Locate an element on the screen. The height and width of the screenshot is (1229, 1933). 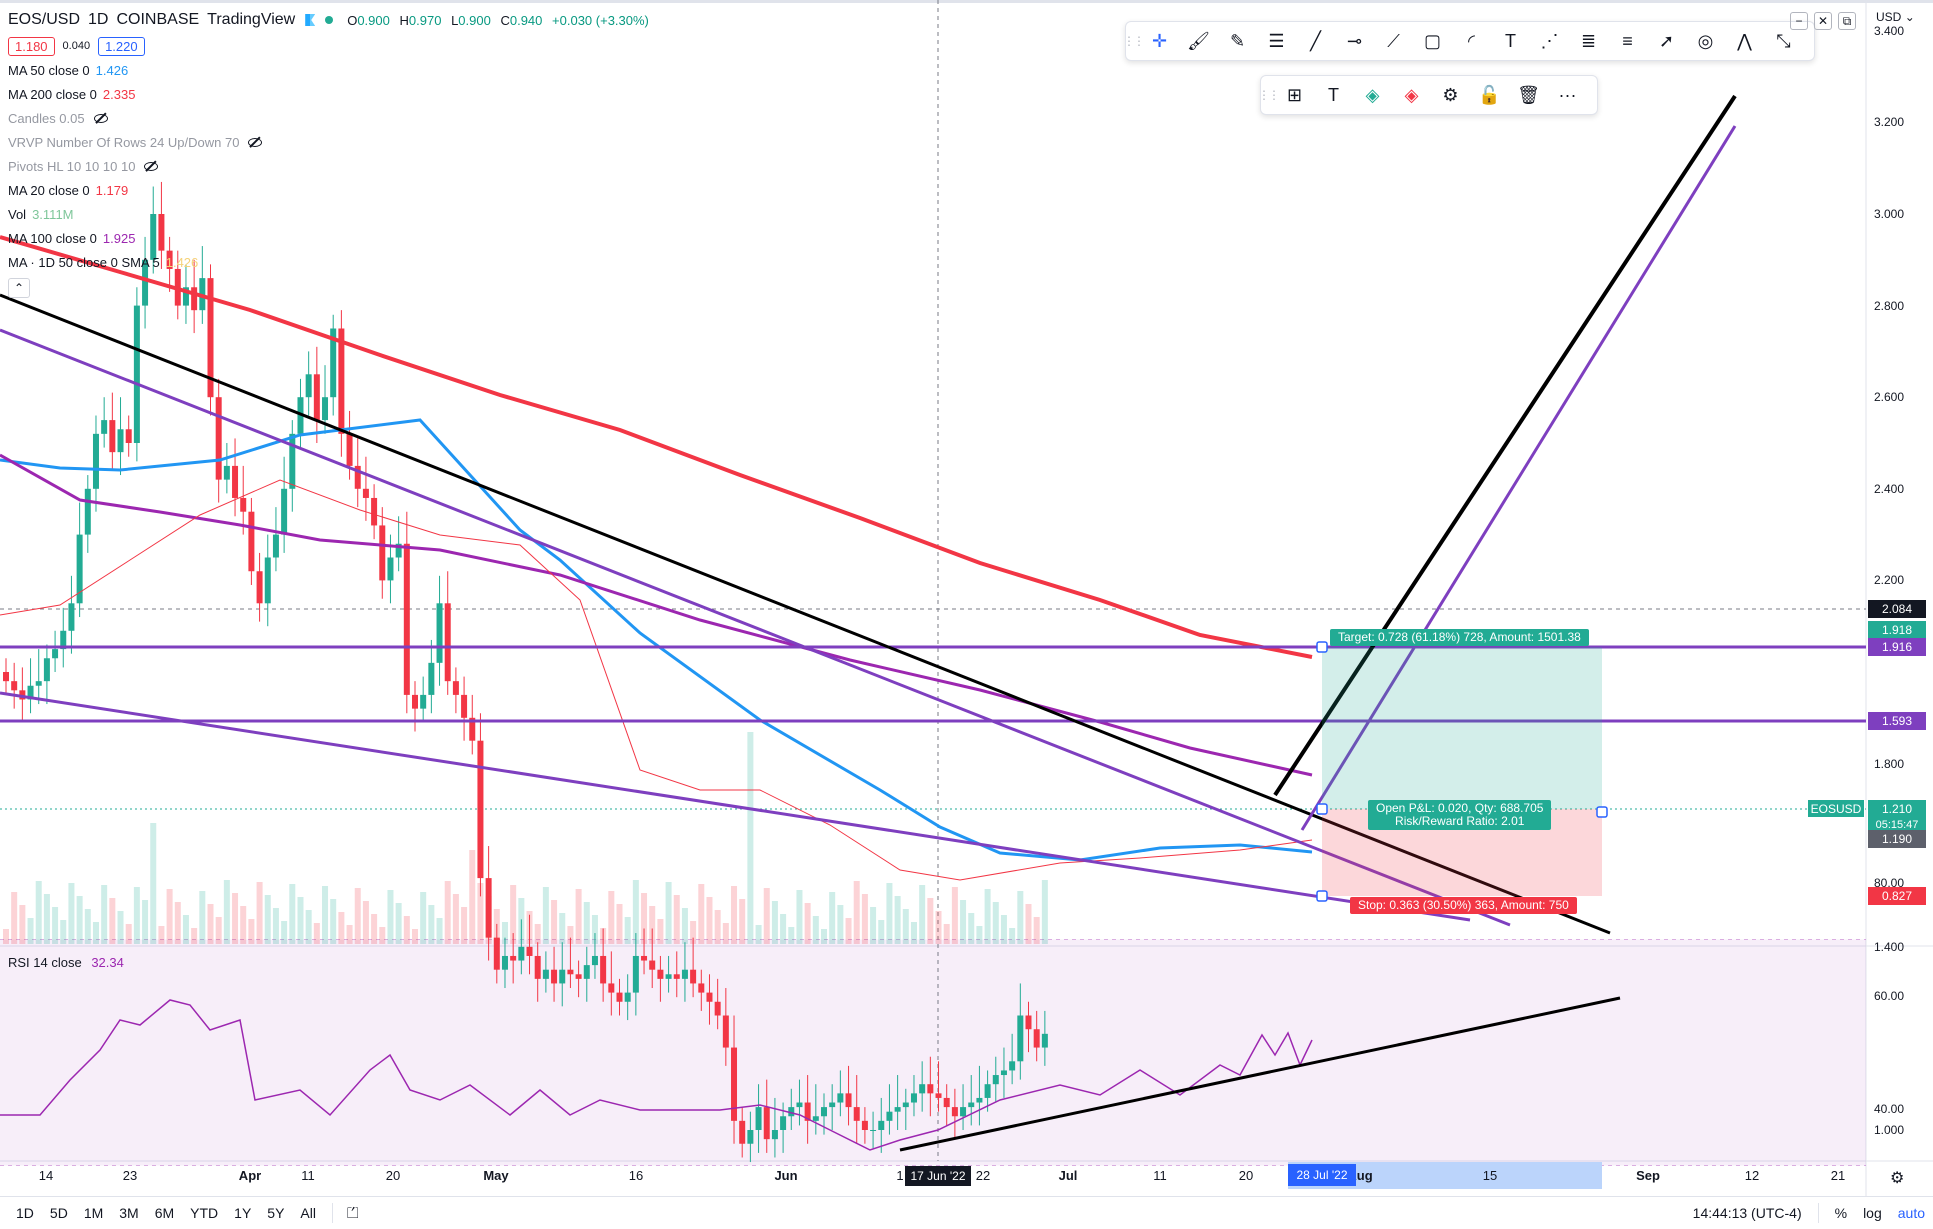
indicator-row: Candles 0.05 is located at coordinates (328, 118).